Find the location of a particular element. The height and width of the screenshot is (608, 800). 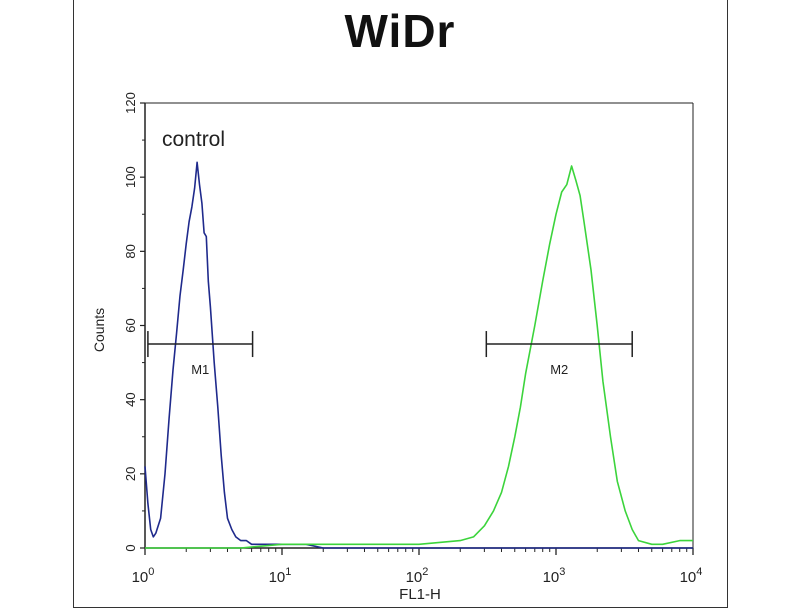

x-axis-label: FL1-H is located at coordinates (420, 593).